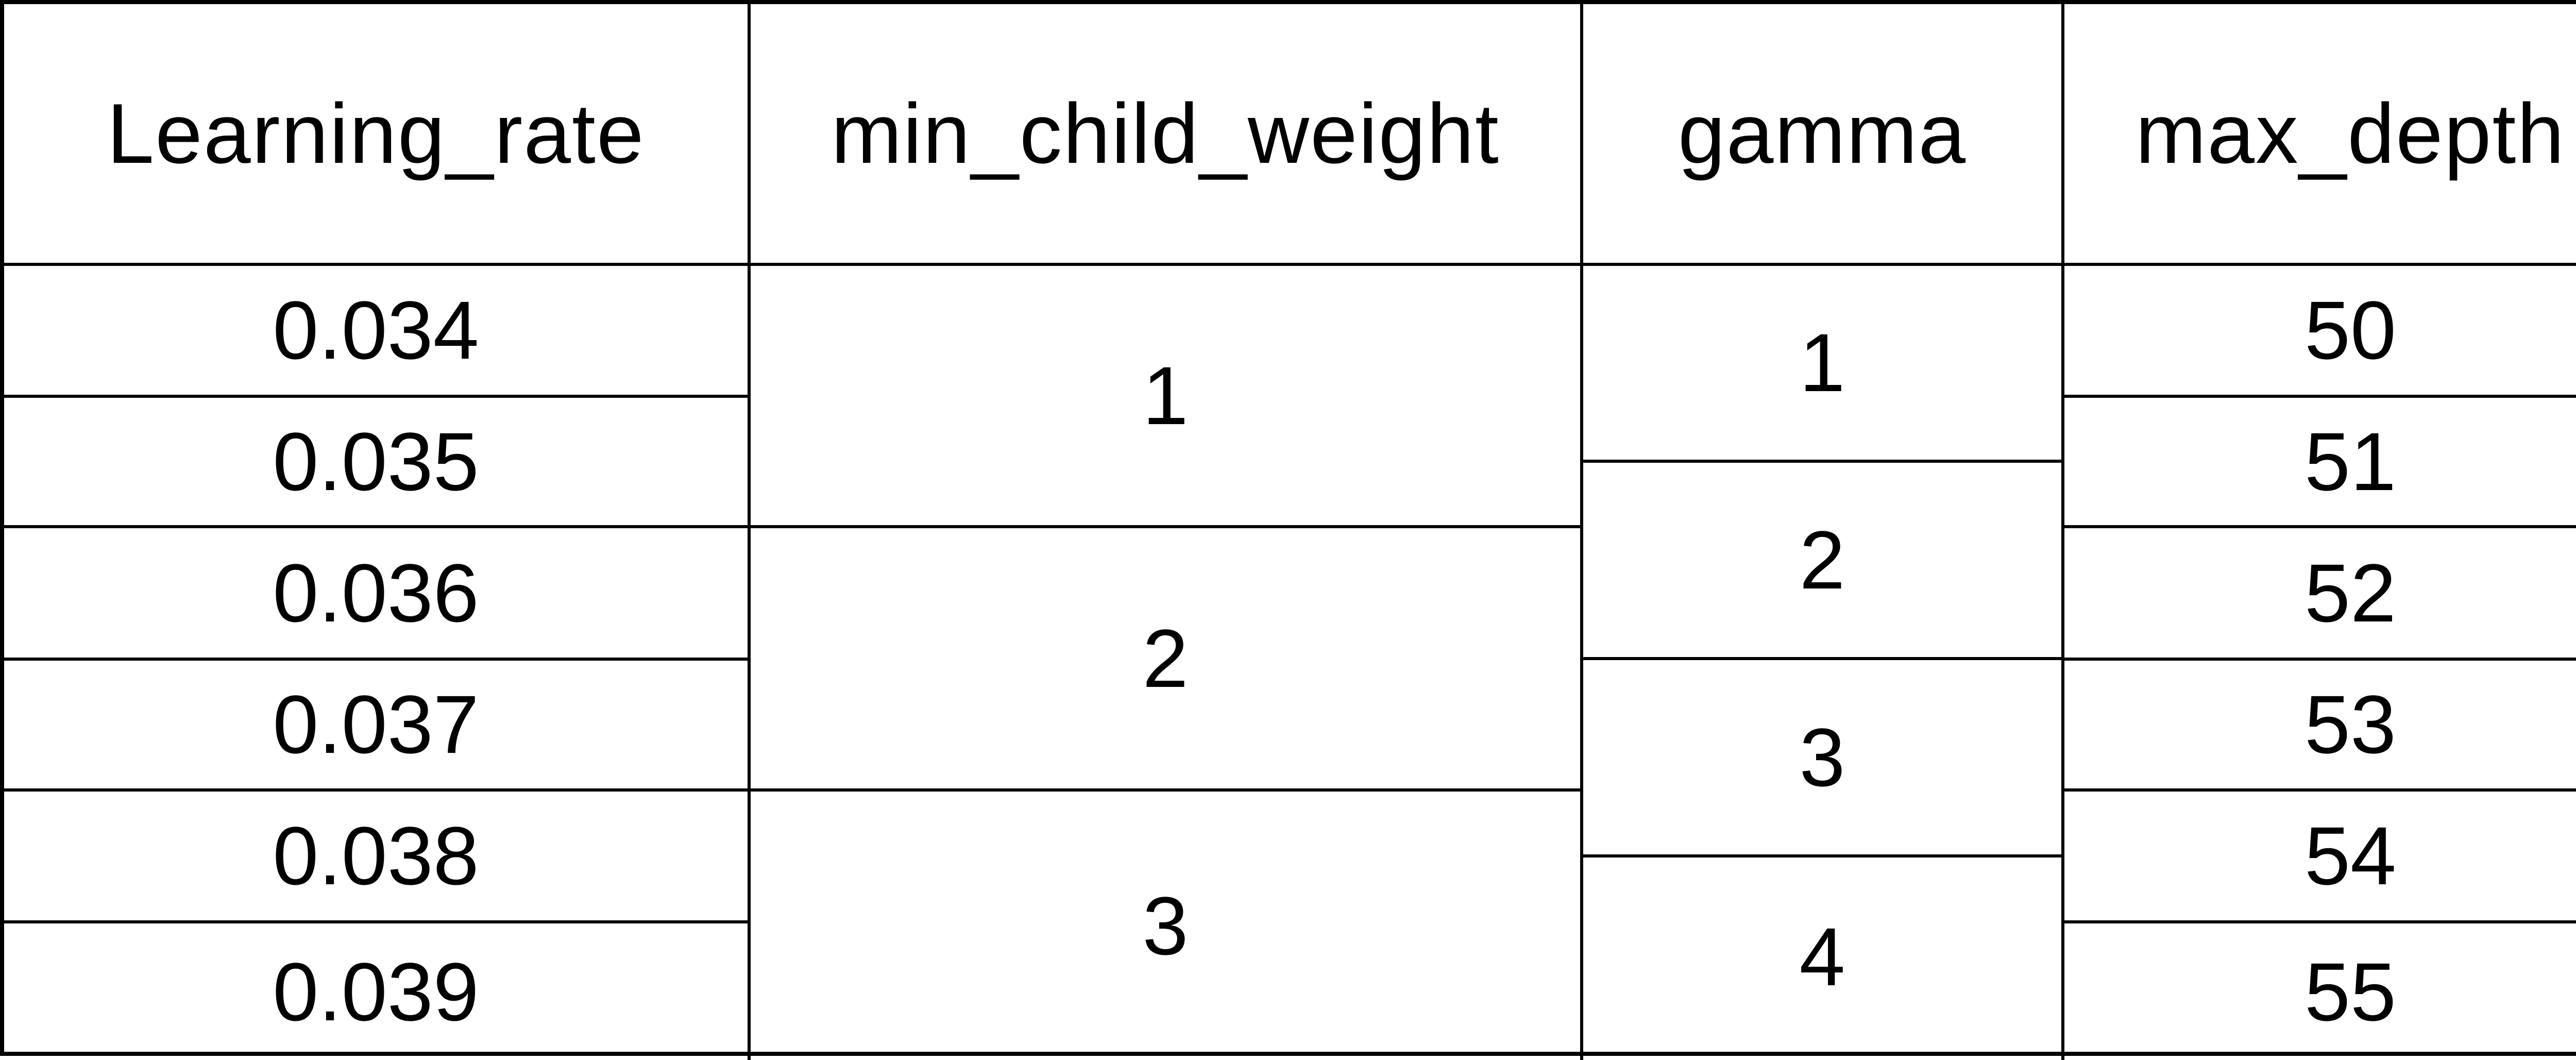 Image resolution: width=2576 pixels, height=1060 pixels. I want to click on header-learning-rate: Learning_rate, so click(377, 135).